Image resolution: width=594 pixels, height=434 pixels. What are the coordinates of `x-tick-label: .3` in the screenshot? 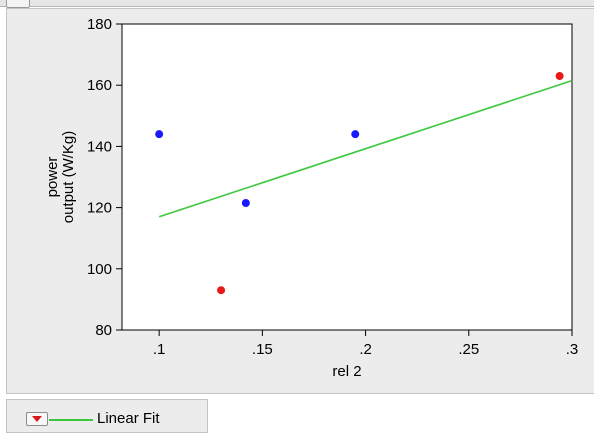 It's located at (572, 349).